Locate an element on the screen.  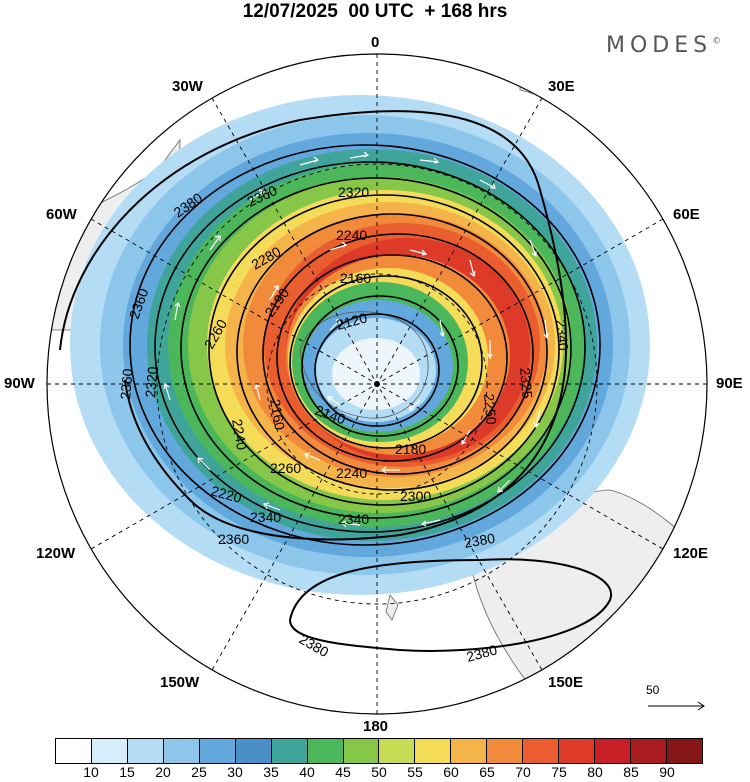
brand-mark: © is located at coordinates (719, 41).